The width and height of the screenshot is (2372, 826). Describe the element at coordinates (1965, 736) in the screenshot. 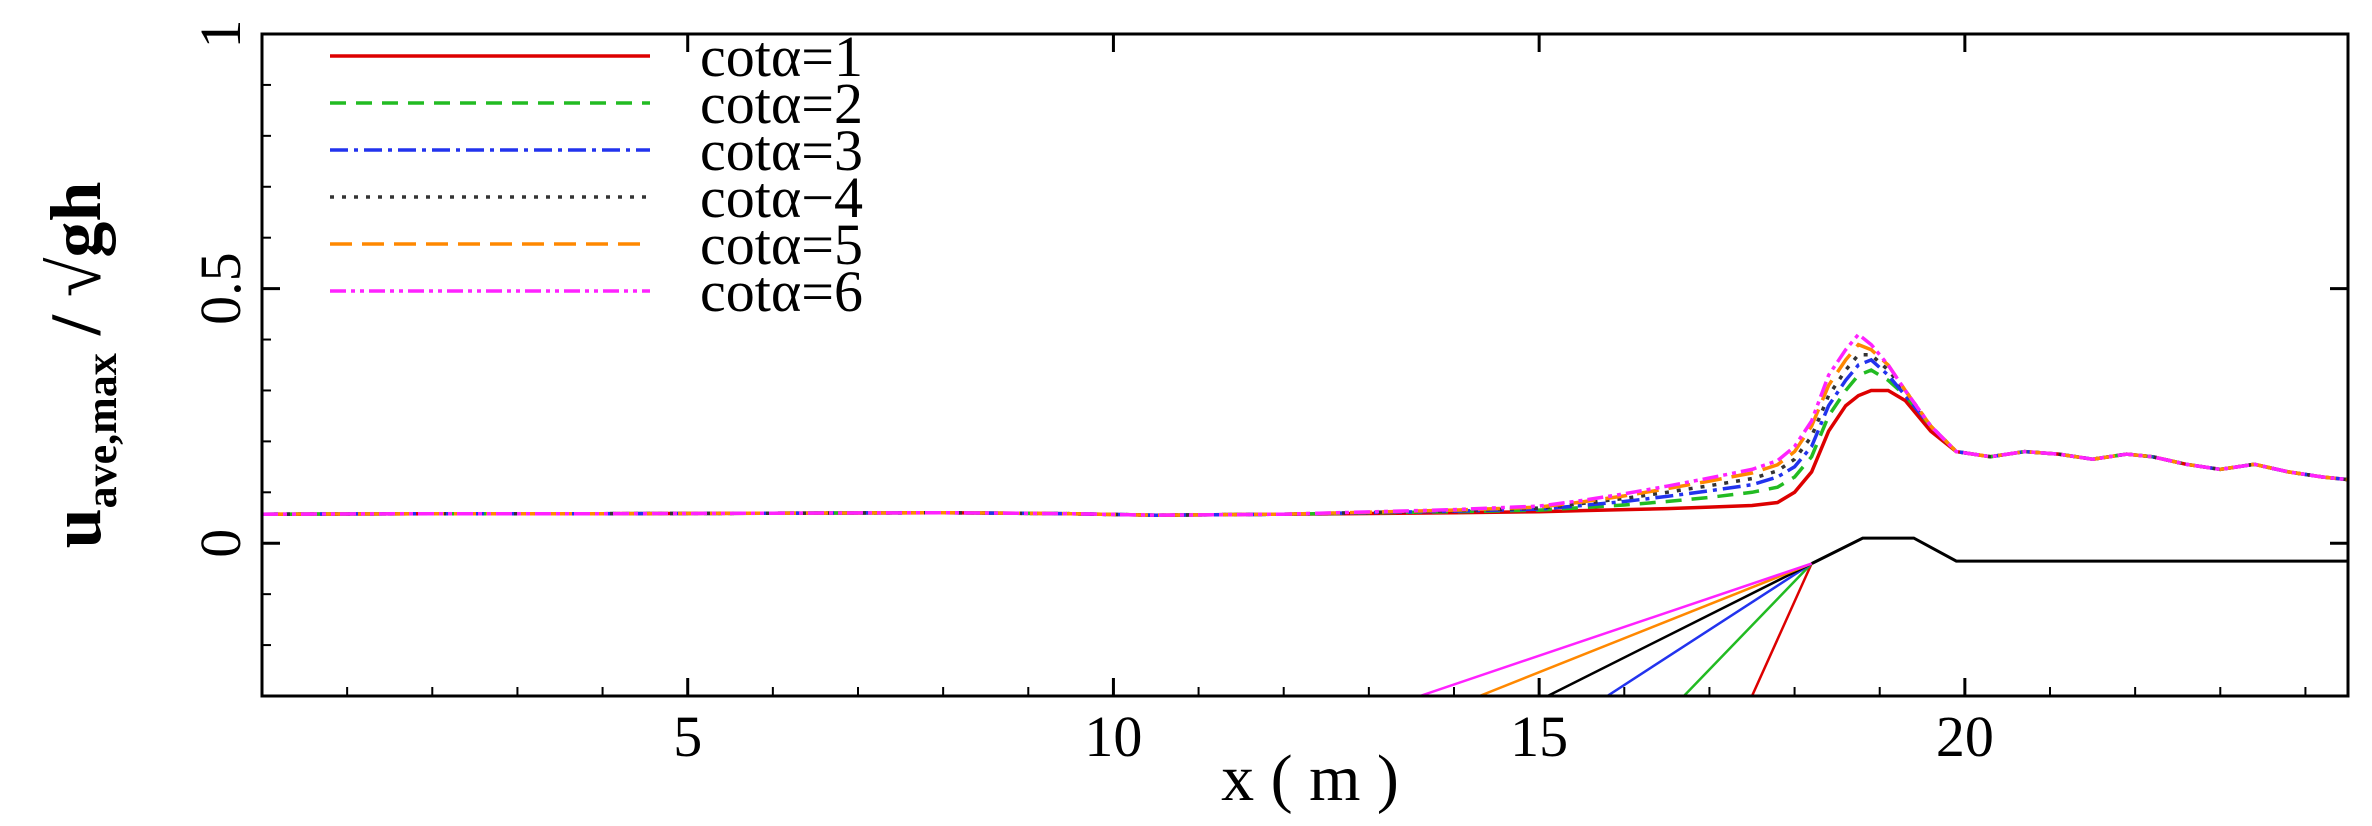

I see `x-tick-label-20: 20` at that location.